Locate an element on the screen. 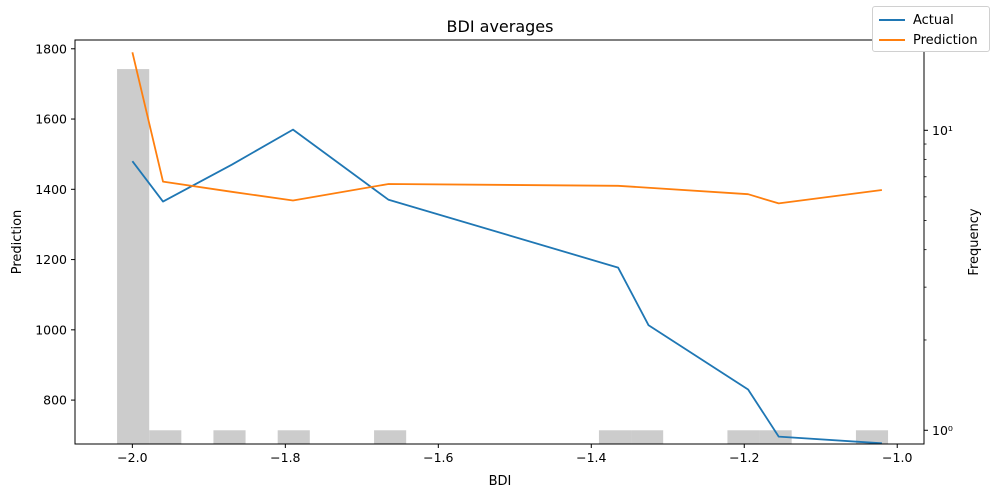 This screenshot has height=498, width=998. y2-tick-label: 10¹ is located at coordinates (942, 130).